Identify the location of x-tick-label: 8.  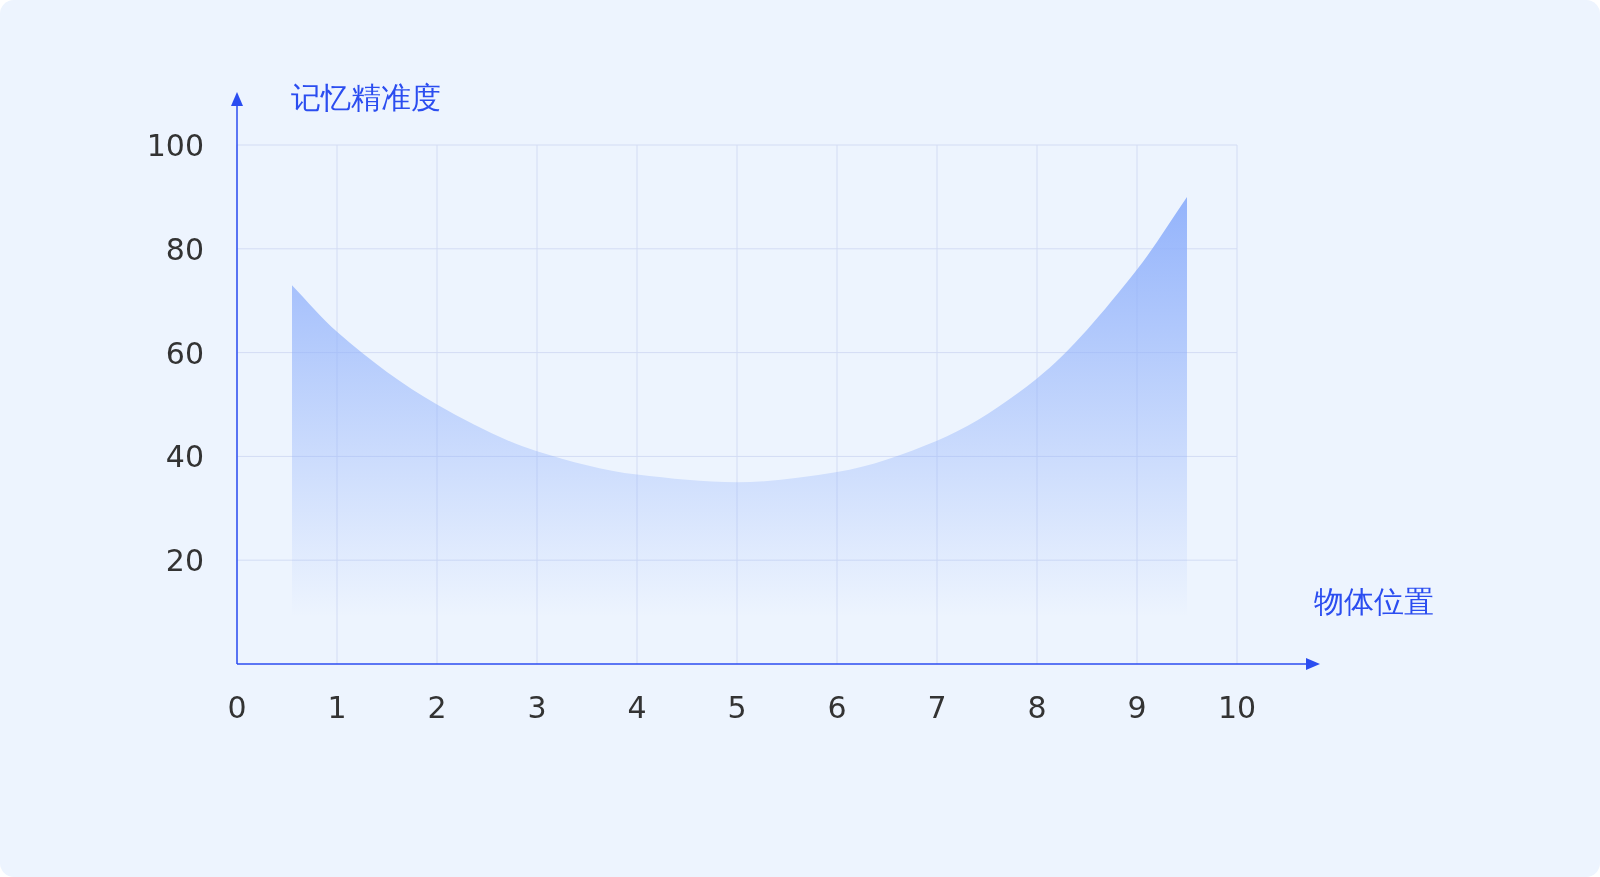
(1037, 707).